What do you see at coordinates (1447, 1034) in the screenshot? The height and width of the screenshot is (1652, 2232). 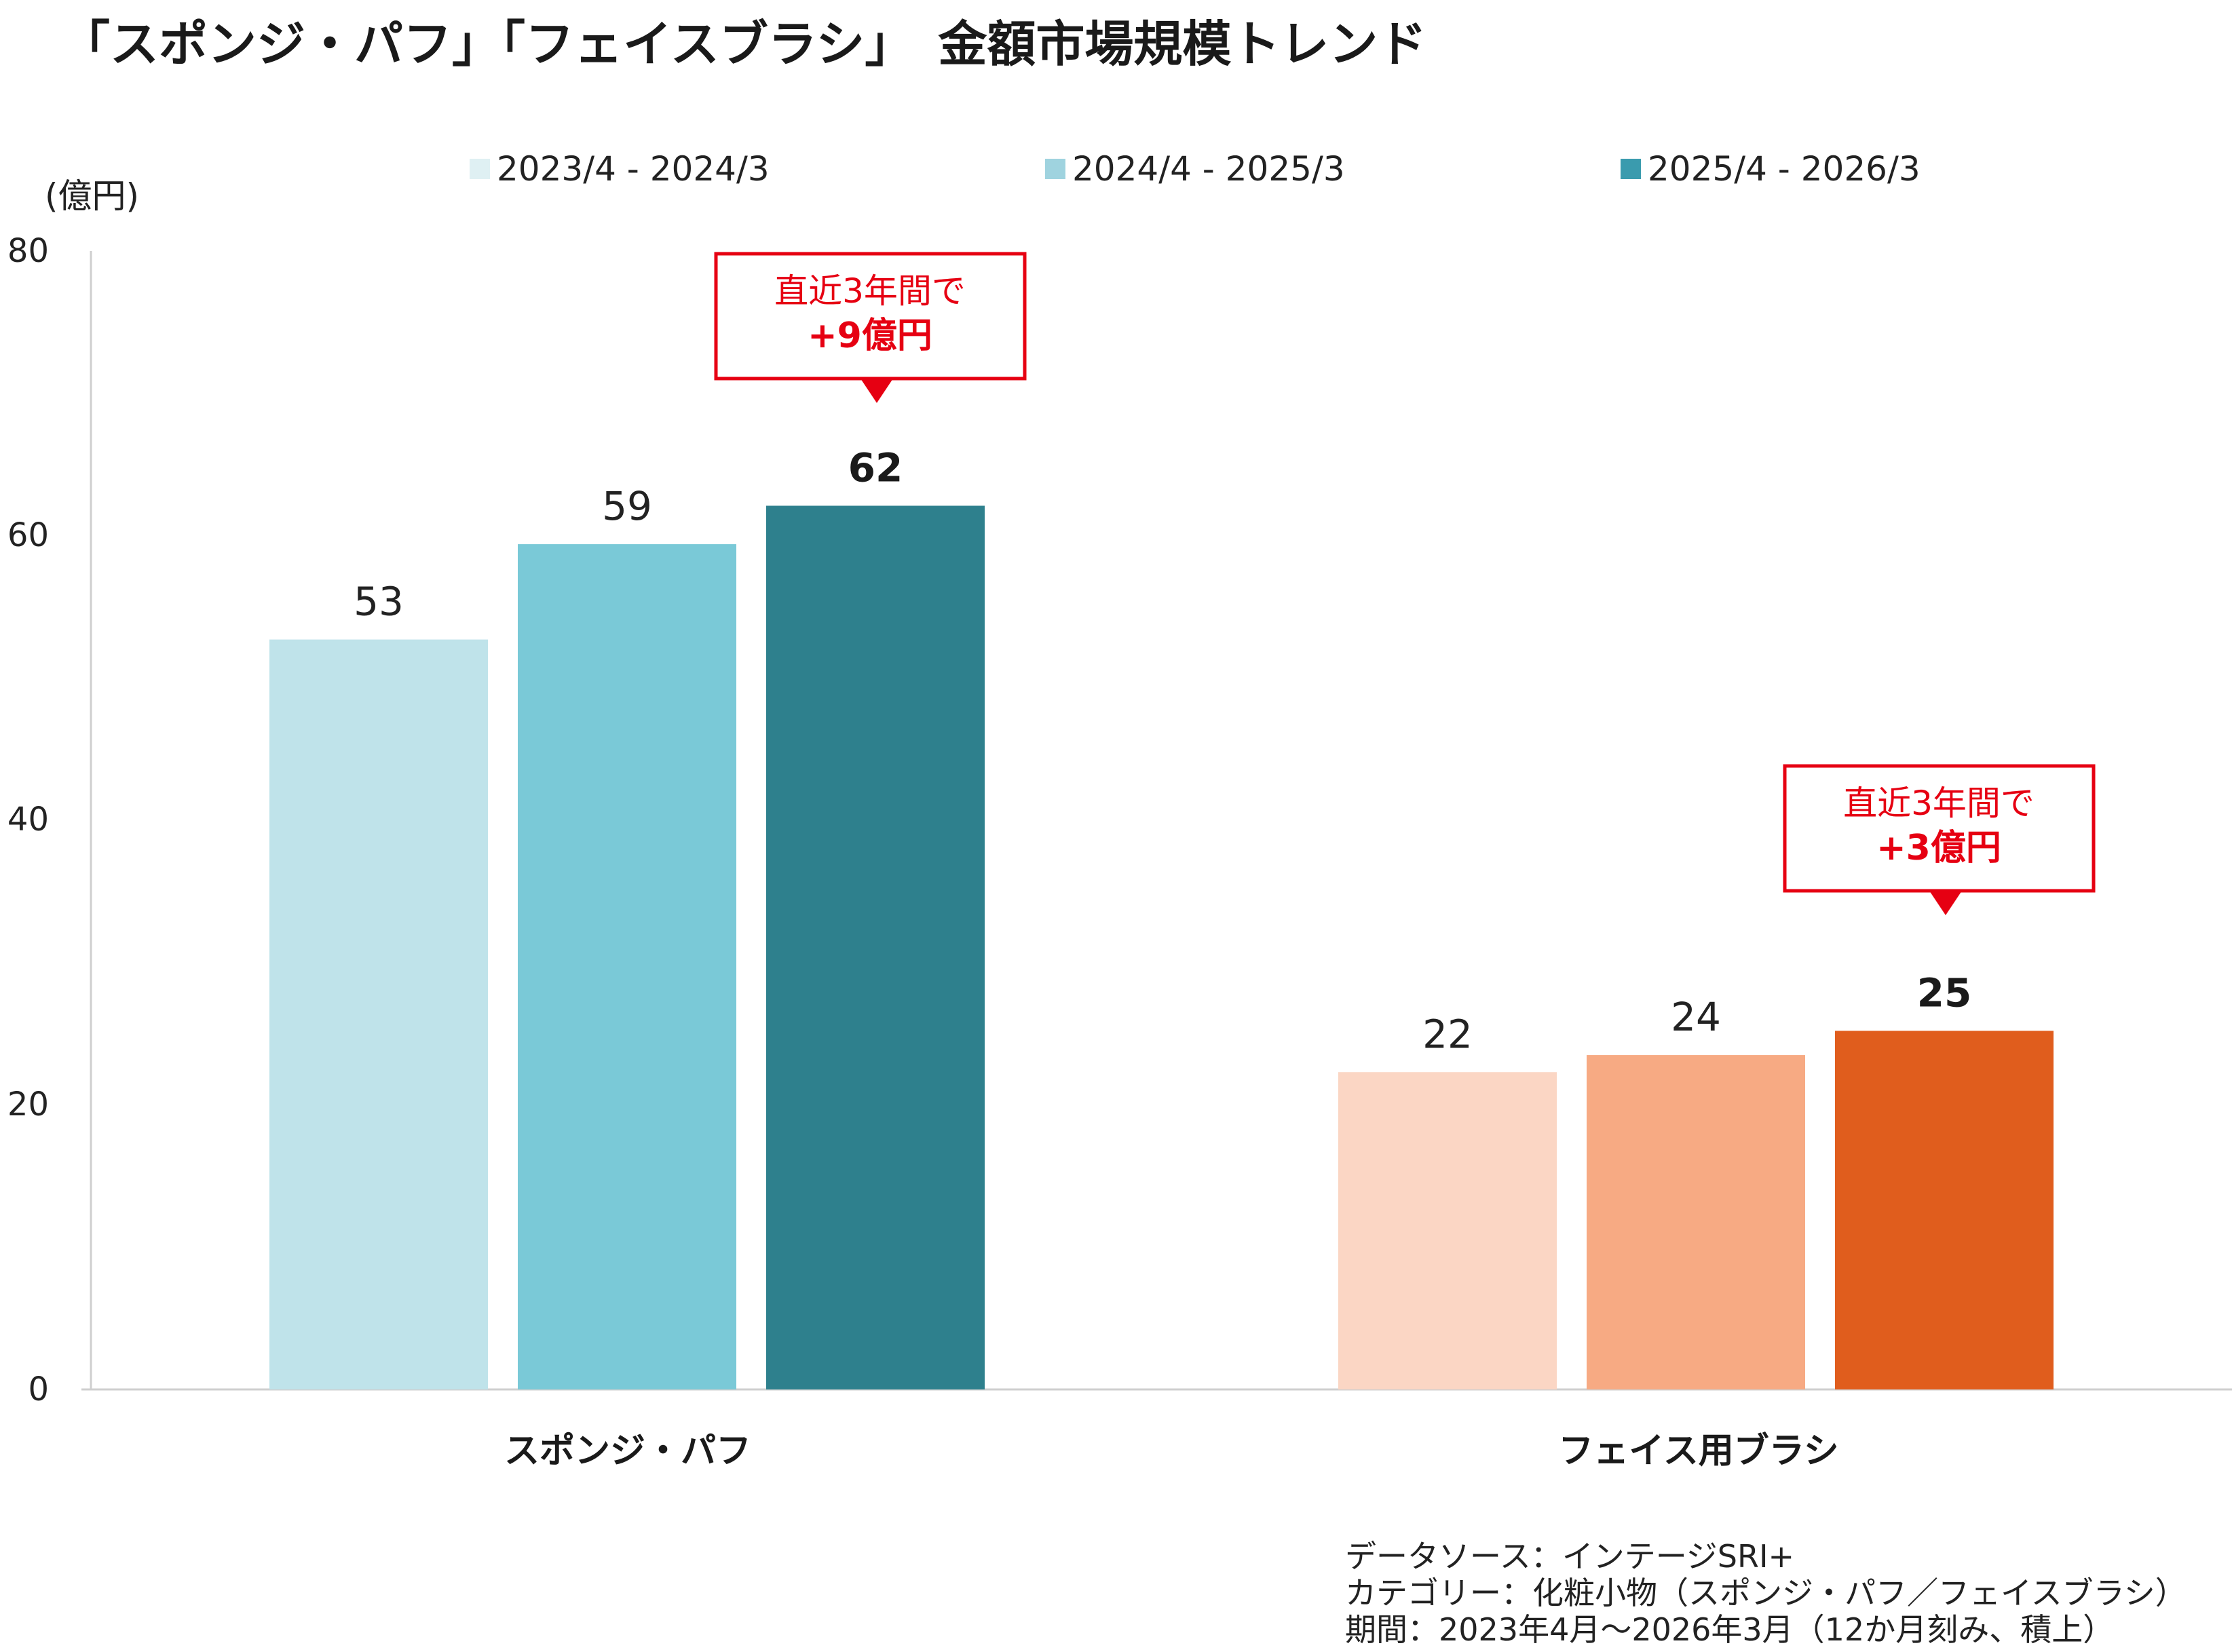 I see `value-label-brush-2023: 22` at bounding box center [1447, 1034].